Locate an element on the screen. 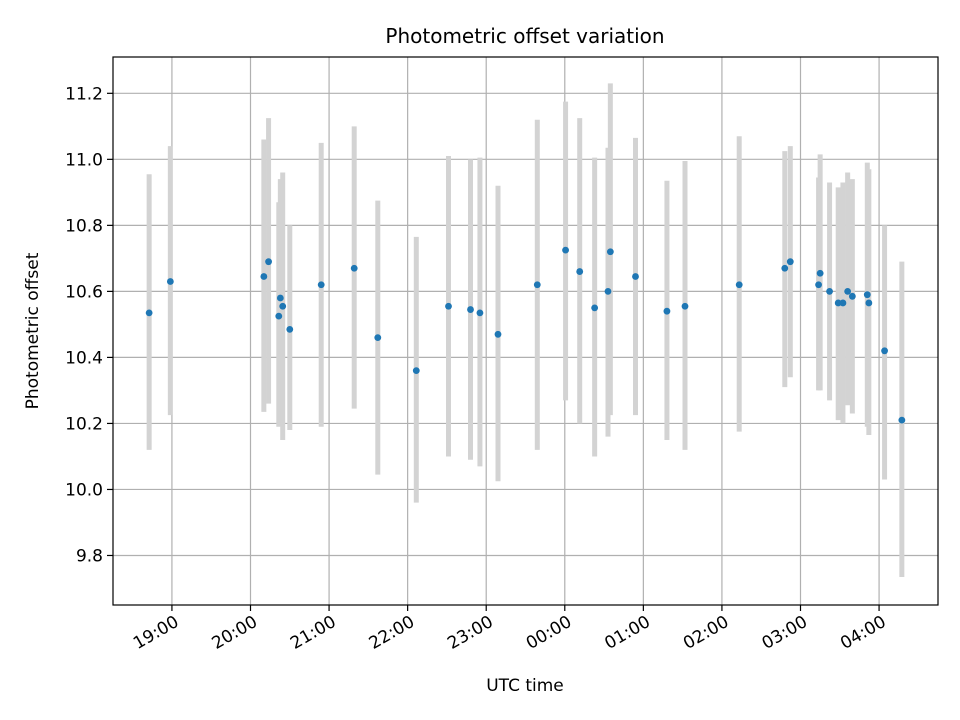 The width and height of the screenshot is (960, 720). y-tick-label: 9.8 is located at coordinates (89, 556).